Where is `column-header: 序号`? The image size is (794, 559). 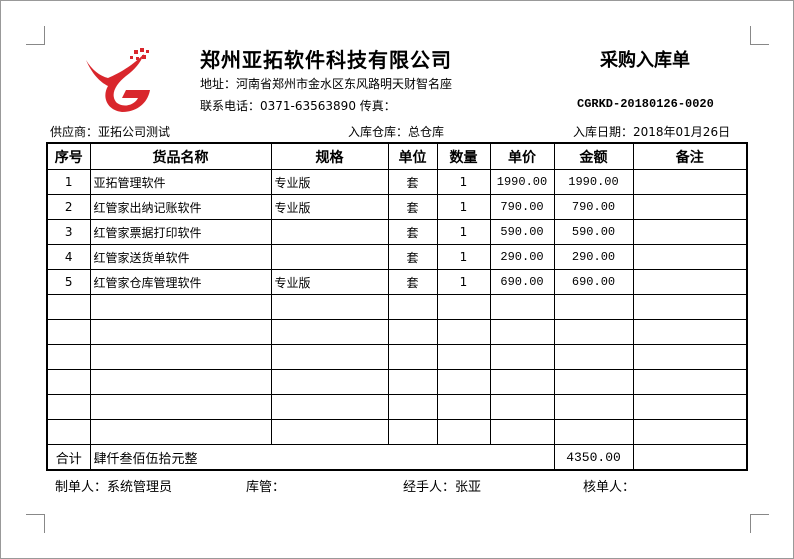
column-header: 序号 is located at coordinates (68, 156).